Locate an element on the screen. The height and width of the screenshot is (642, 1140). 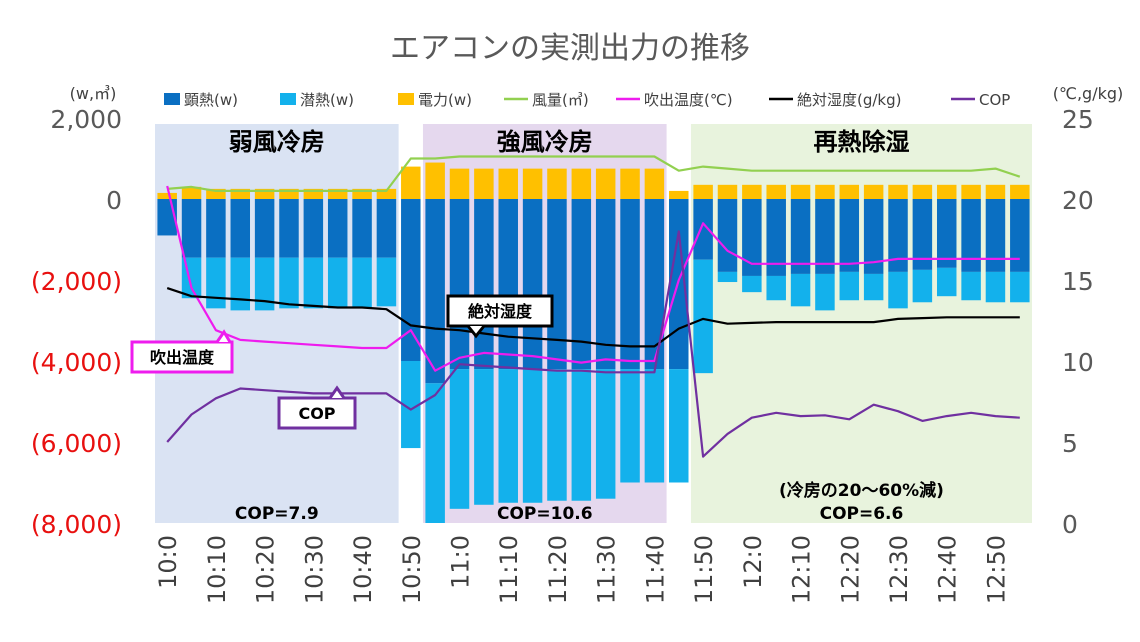
legend-label: COP is located at coordinates (994, 100).